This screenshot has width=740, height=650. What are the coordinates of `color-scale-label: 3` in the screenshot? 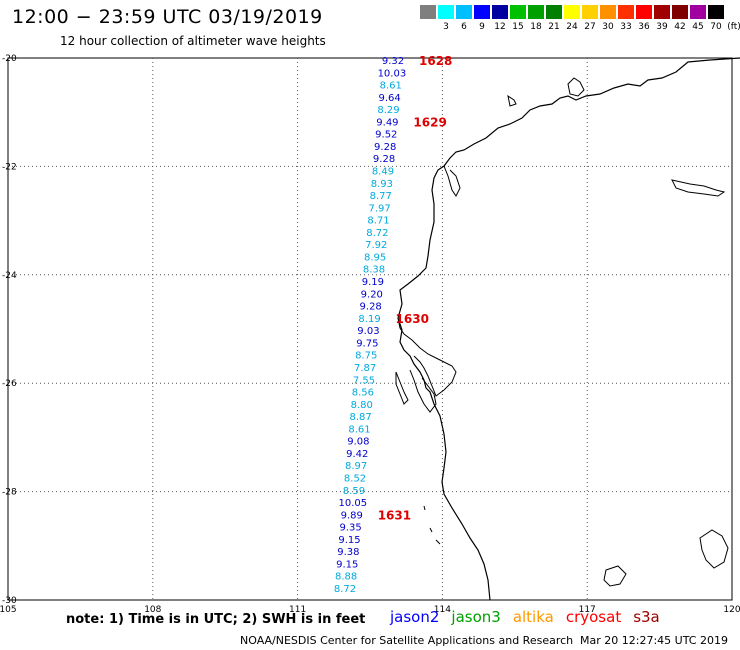 It's located at (446, 27).